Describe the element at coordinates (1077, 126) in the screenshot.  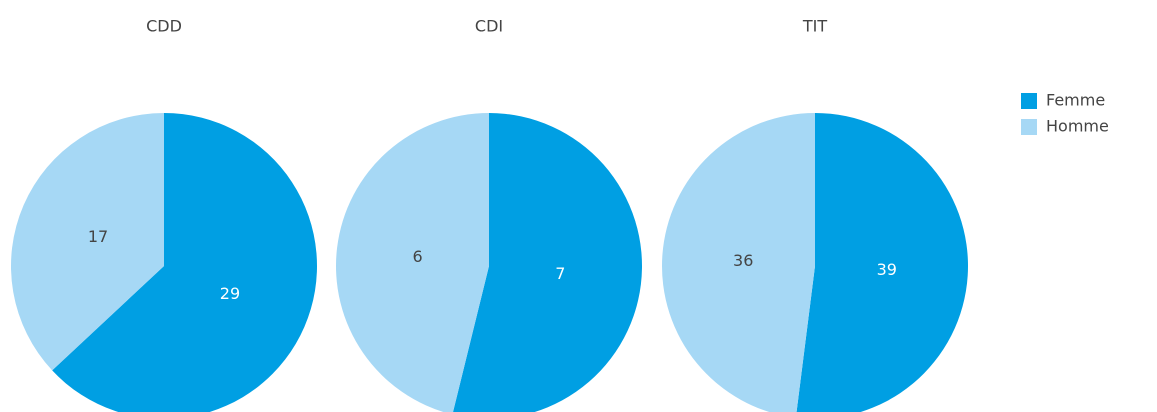
I see `legend-label: Homme` at that location.